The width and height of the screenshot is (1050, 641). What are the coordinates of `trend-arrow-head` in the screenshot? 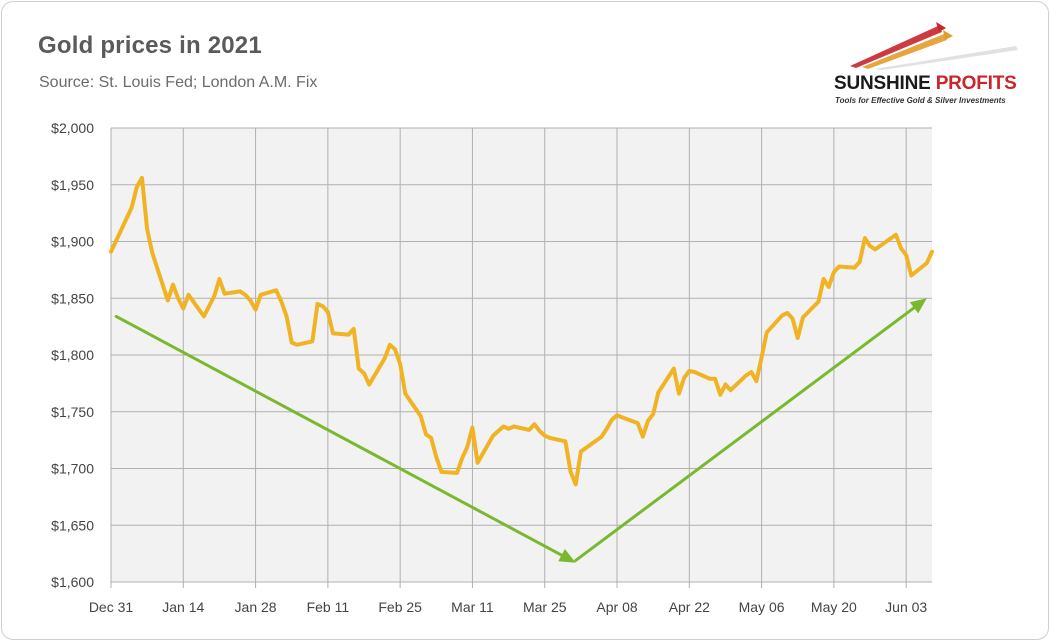 It's located at (918, 306).